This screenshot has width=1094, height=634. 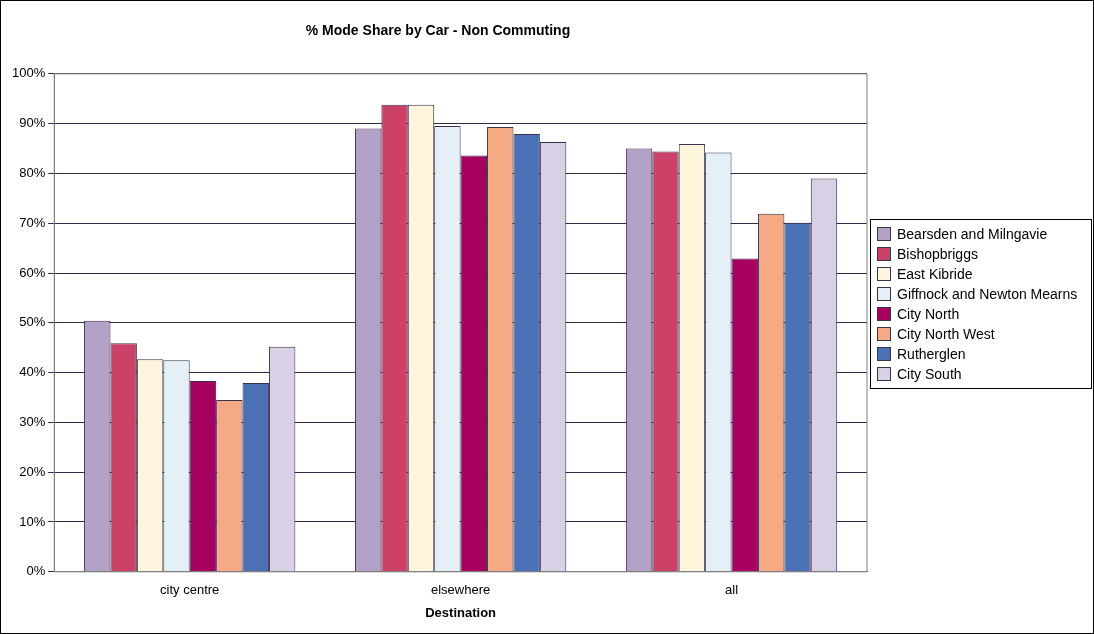 What do you see at coordinates (32, 521) in the screenshot?
I see `y-tick-label: 10%` at bounding box center [32, 521].